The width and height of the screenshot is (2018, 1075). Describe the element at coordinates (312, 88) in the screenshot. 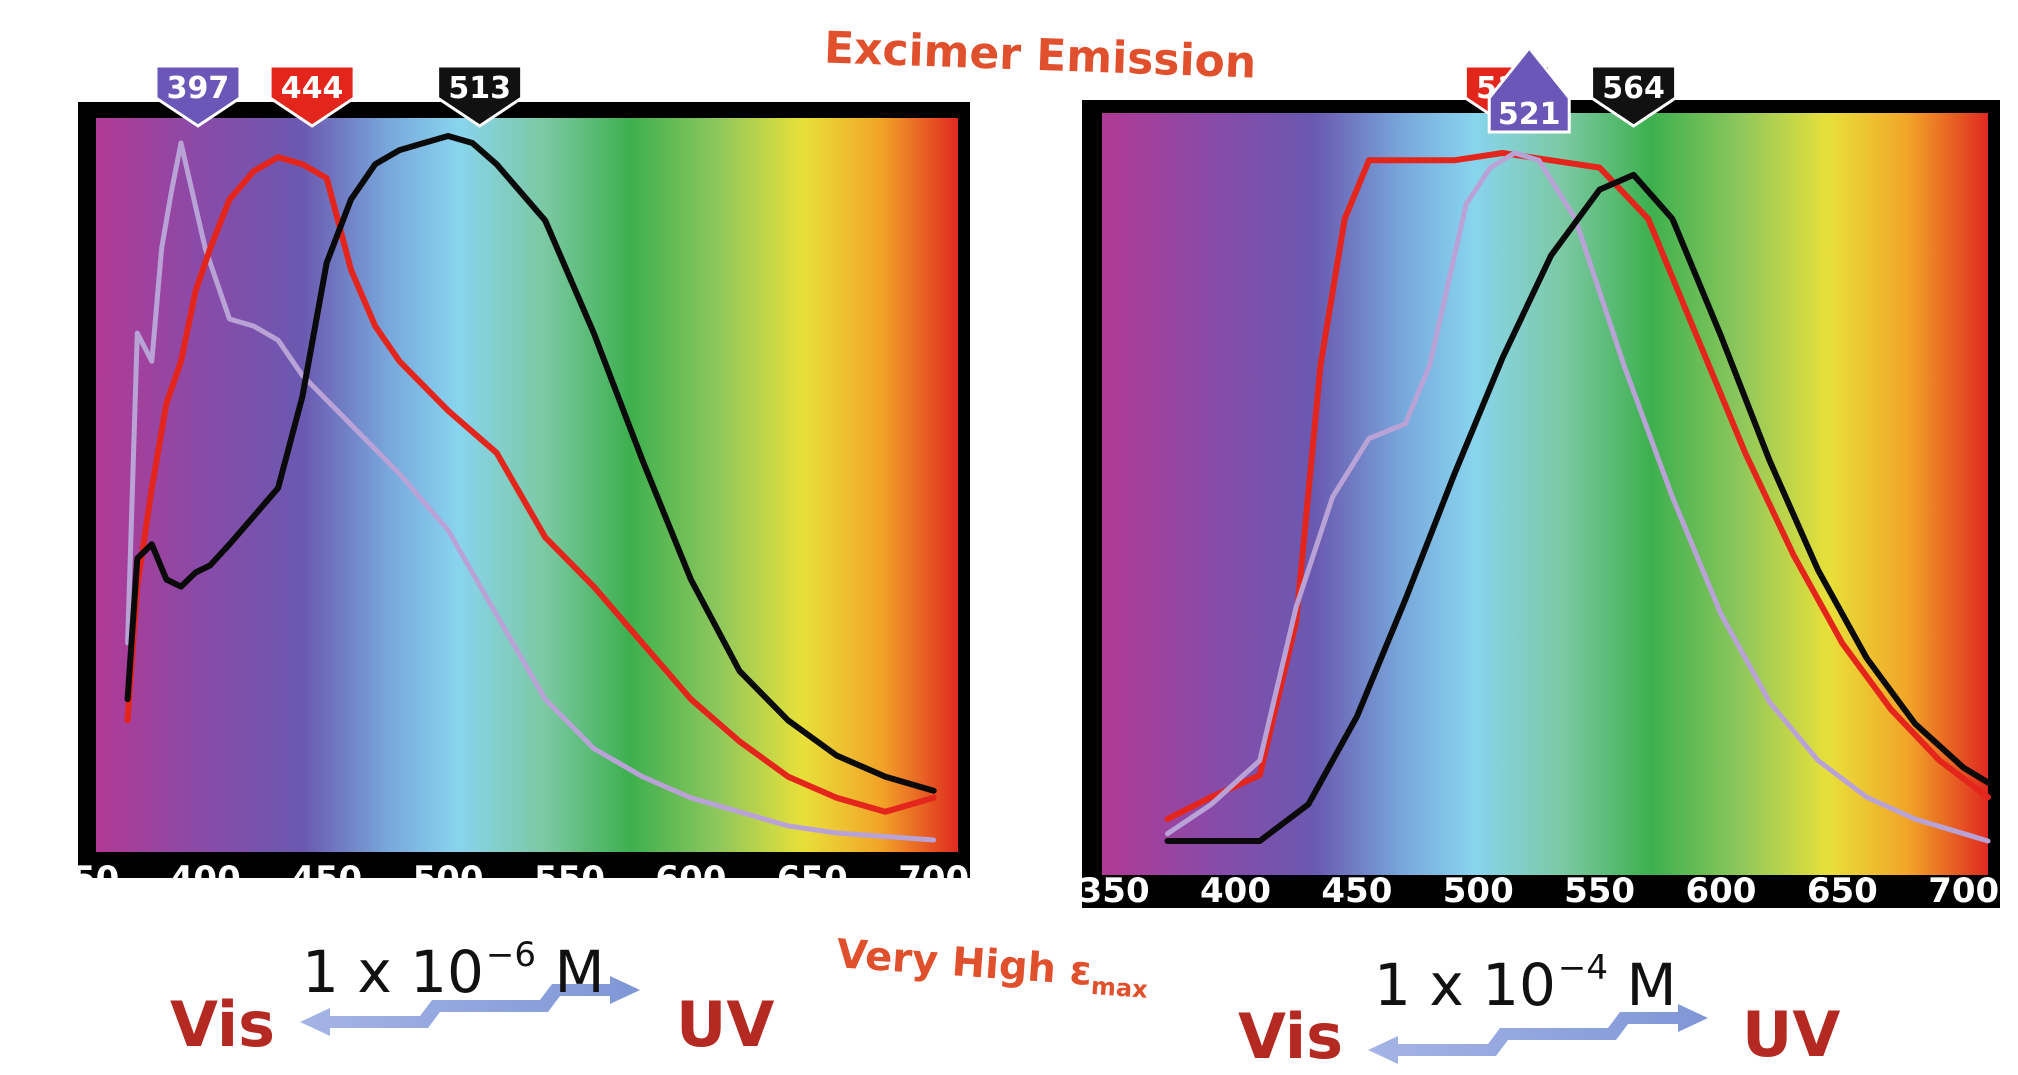

I see `peak-marker-label: 444` at that location.